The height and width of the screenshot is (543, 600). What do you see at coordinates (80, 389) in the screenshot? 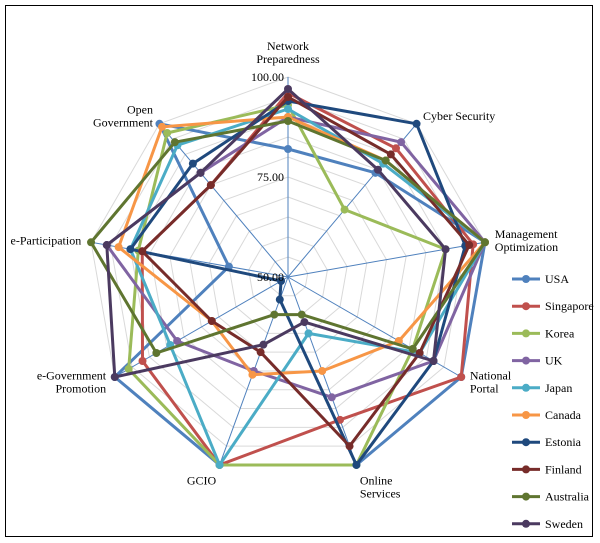
I see `axis-label: Promotion` at bounding box center [80, 389].